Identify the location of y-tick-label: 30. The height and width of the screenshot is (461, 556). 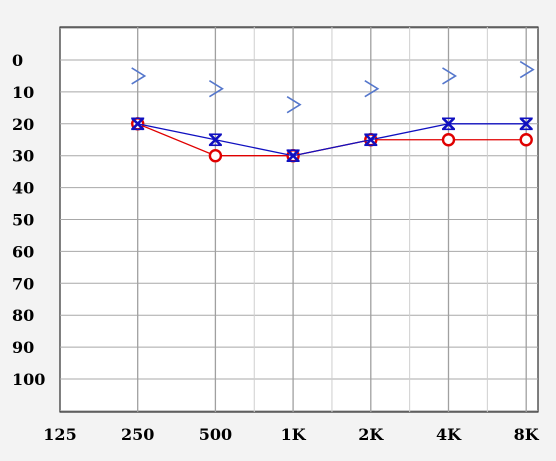
(23, 156).